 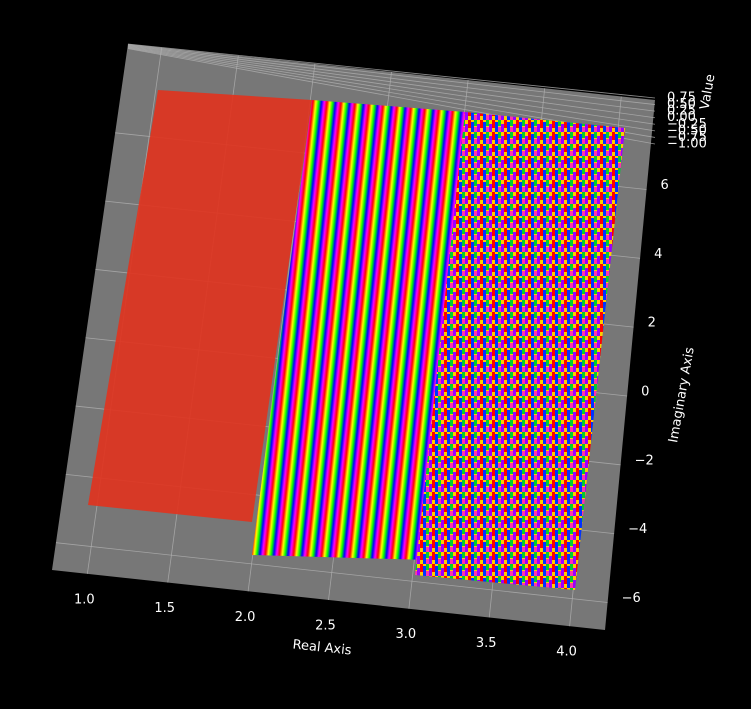 What do you see at coordinates (681, 111) in the screenshot?
I see `z-tick-label: 0.25` at bounding box center [681, 111].